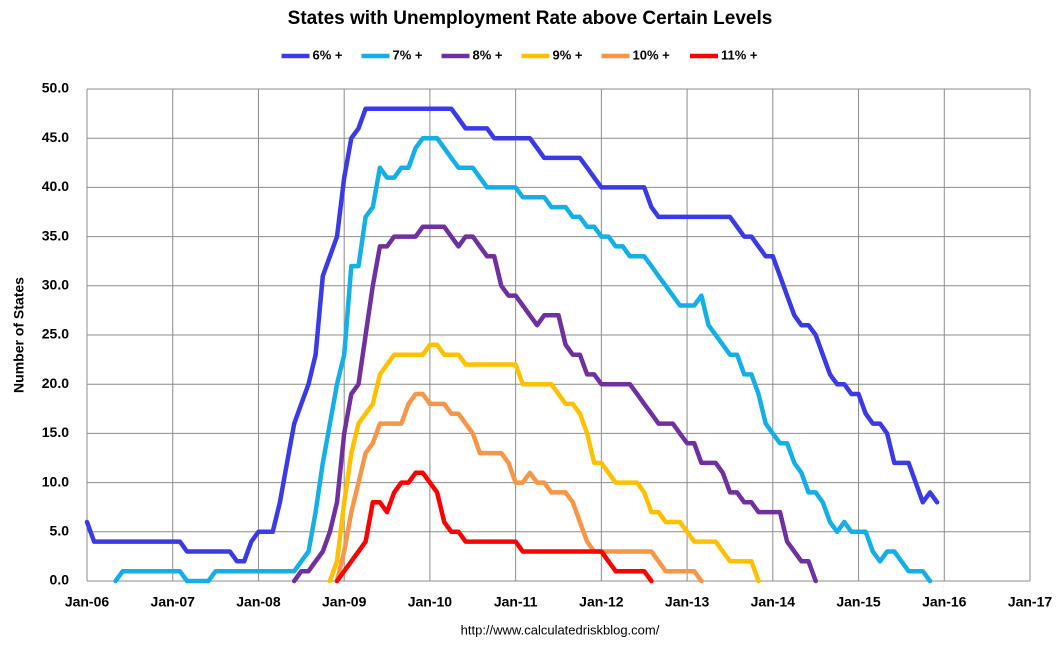 This screenshot has height=648, width=1060. I want to click on y-axis-title: Number of States, so click(19, 335).